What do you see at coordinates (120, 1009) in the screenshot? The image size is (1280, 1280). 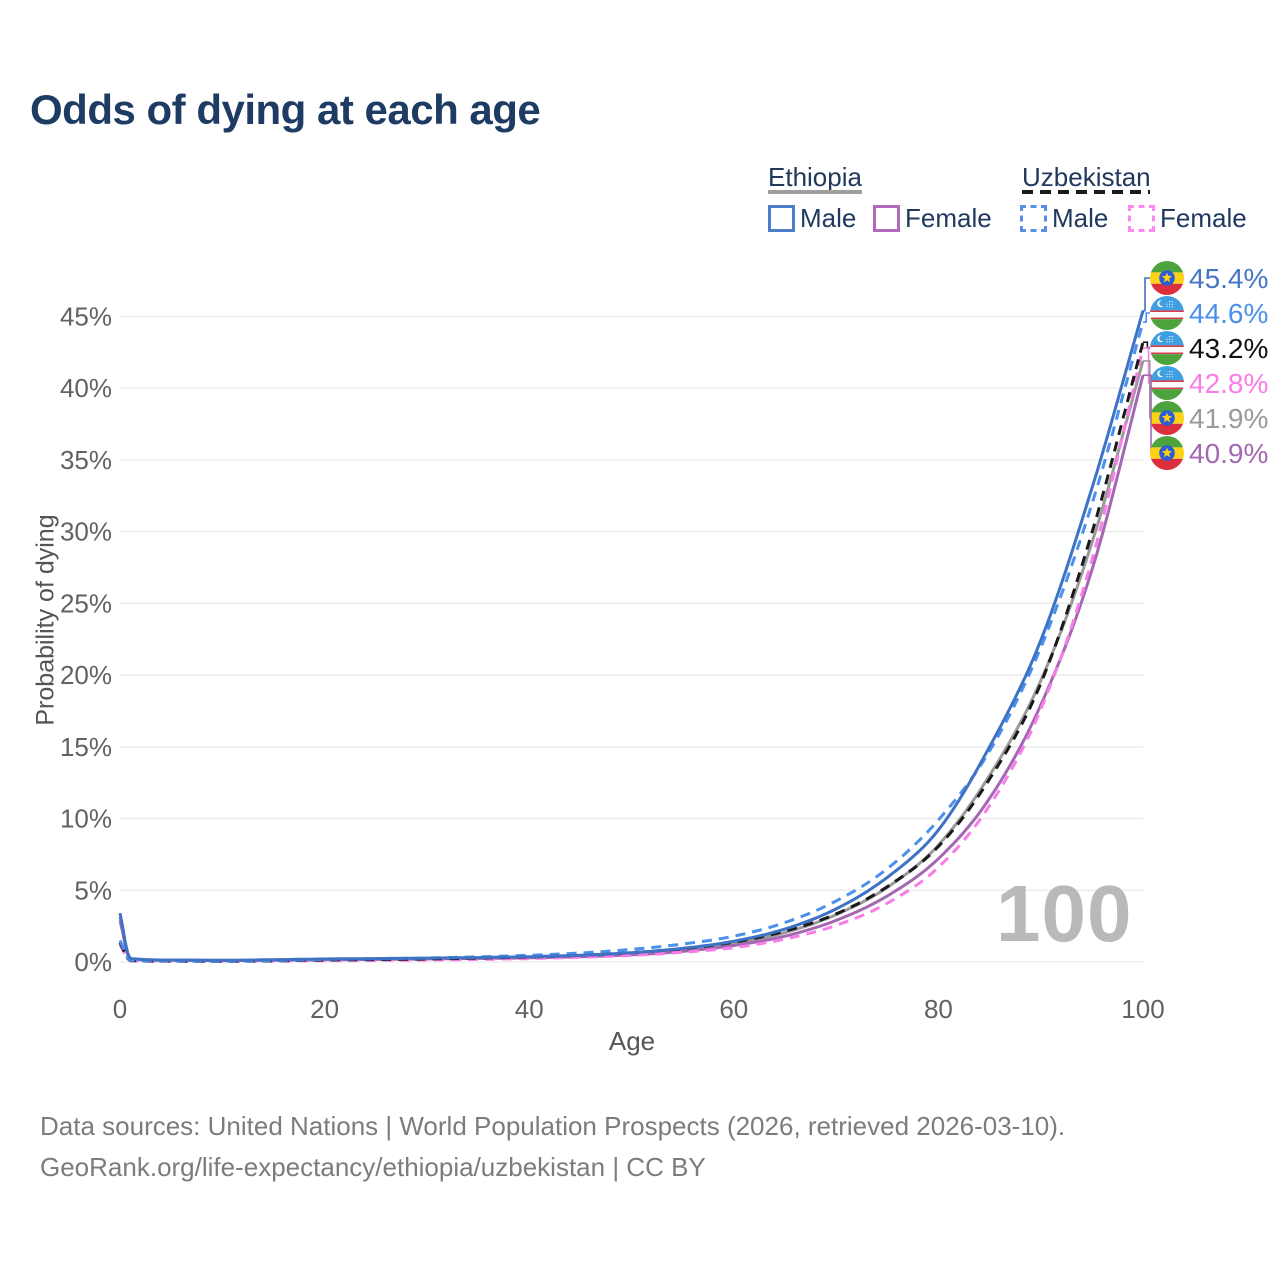 I see `x-tick-label: 0` at bounding box center [120, 1009].